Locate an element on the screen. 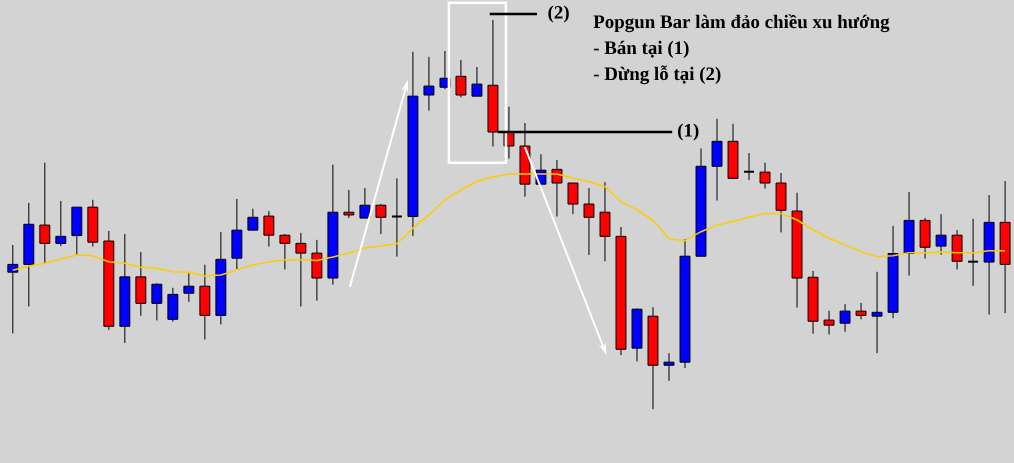 The image size is (1014, 463). annotation: - Dừng lỗ tại (2) is located at coordinates (657, 75).